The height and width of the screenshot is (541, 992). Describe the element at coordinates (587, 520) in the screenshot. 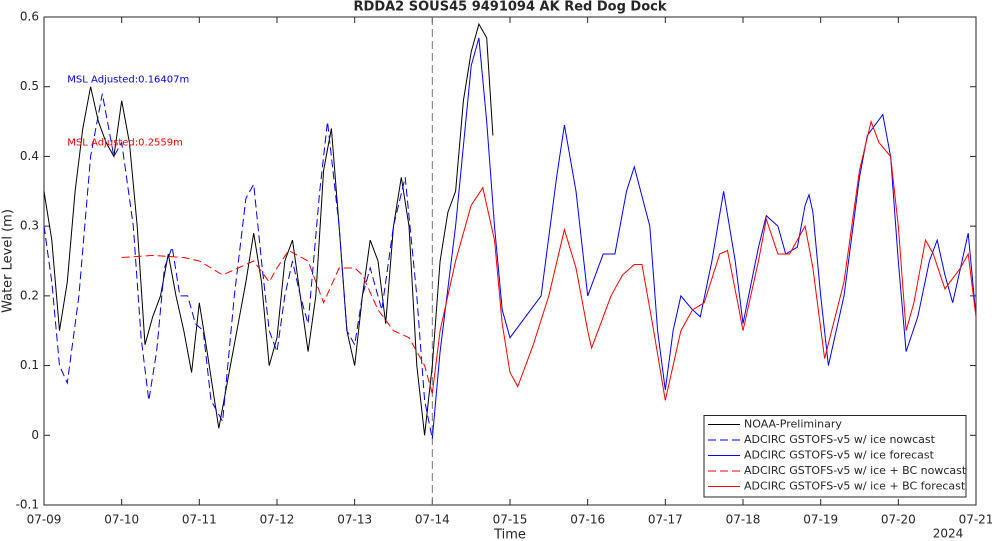

I see `x-tick-label: 07-16` at that location.